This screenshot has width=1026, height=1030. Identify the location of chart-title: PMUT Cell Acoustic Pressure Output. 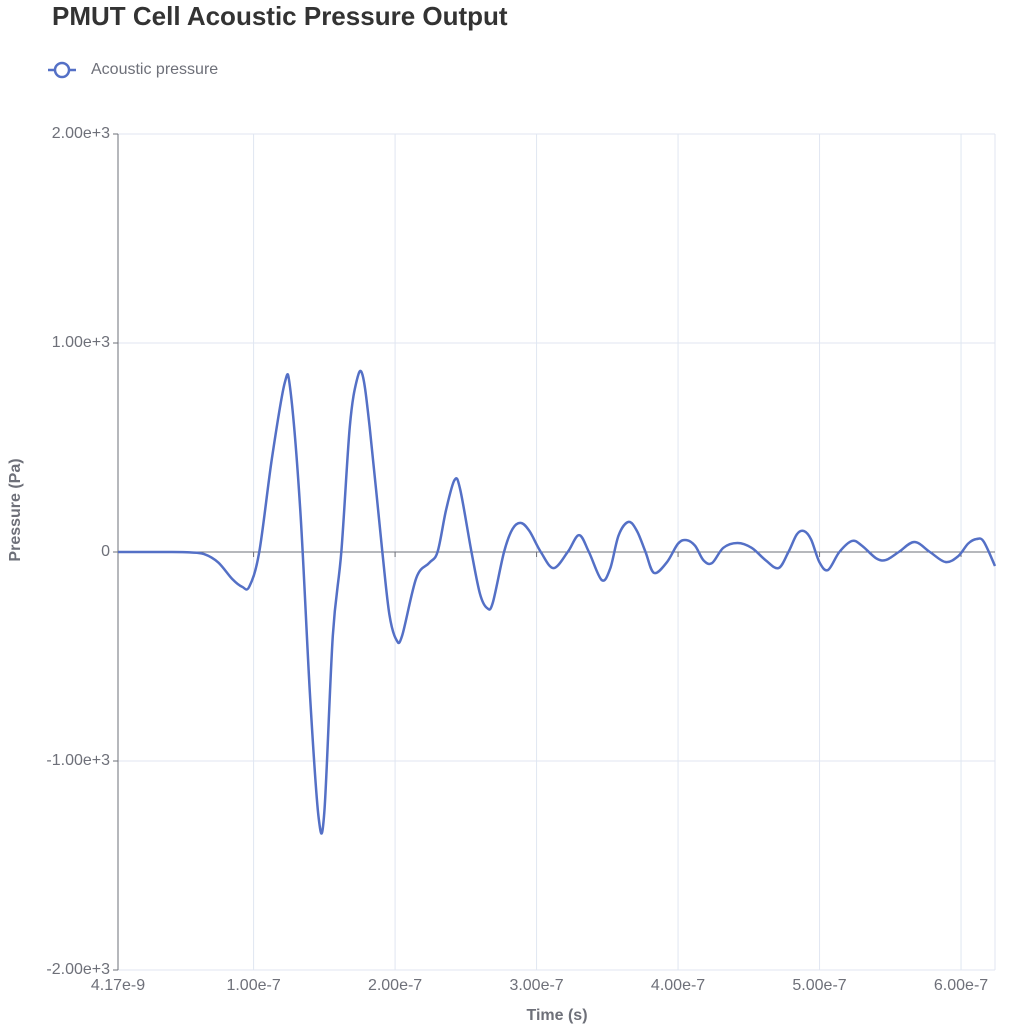
(280, 16).